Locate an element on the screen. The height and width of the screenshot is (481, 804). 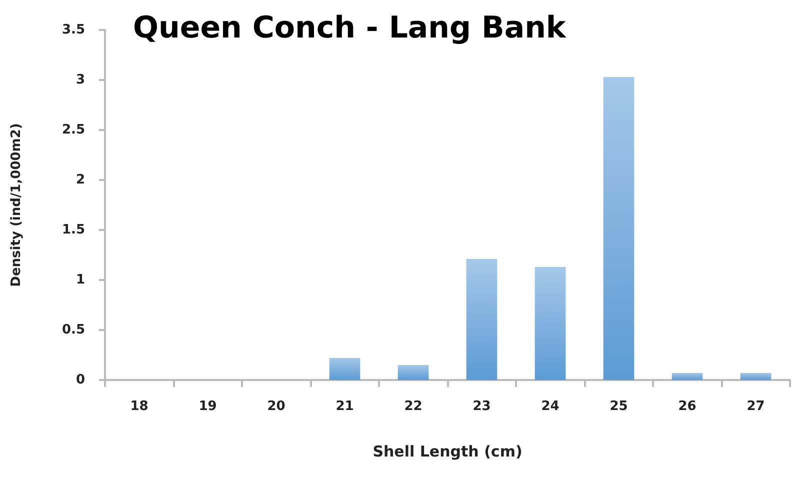
x-tick-label: 20 is located at coordinates (276, 406).